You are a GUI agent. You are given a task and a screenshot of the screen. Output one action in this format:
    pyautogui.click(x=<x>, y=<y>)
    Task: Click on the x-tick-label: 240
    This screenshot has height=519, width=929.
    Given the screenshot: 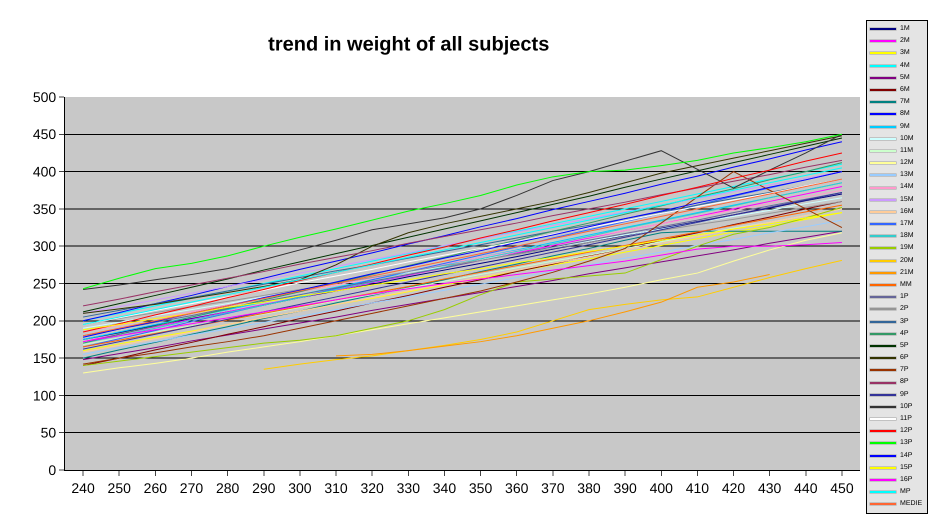 What is the action you would take?
    pyautogui.click(x=83, y=488)
    